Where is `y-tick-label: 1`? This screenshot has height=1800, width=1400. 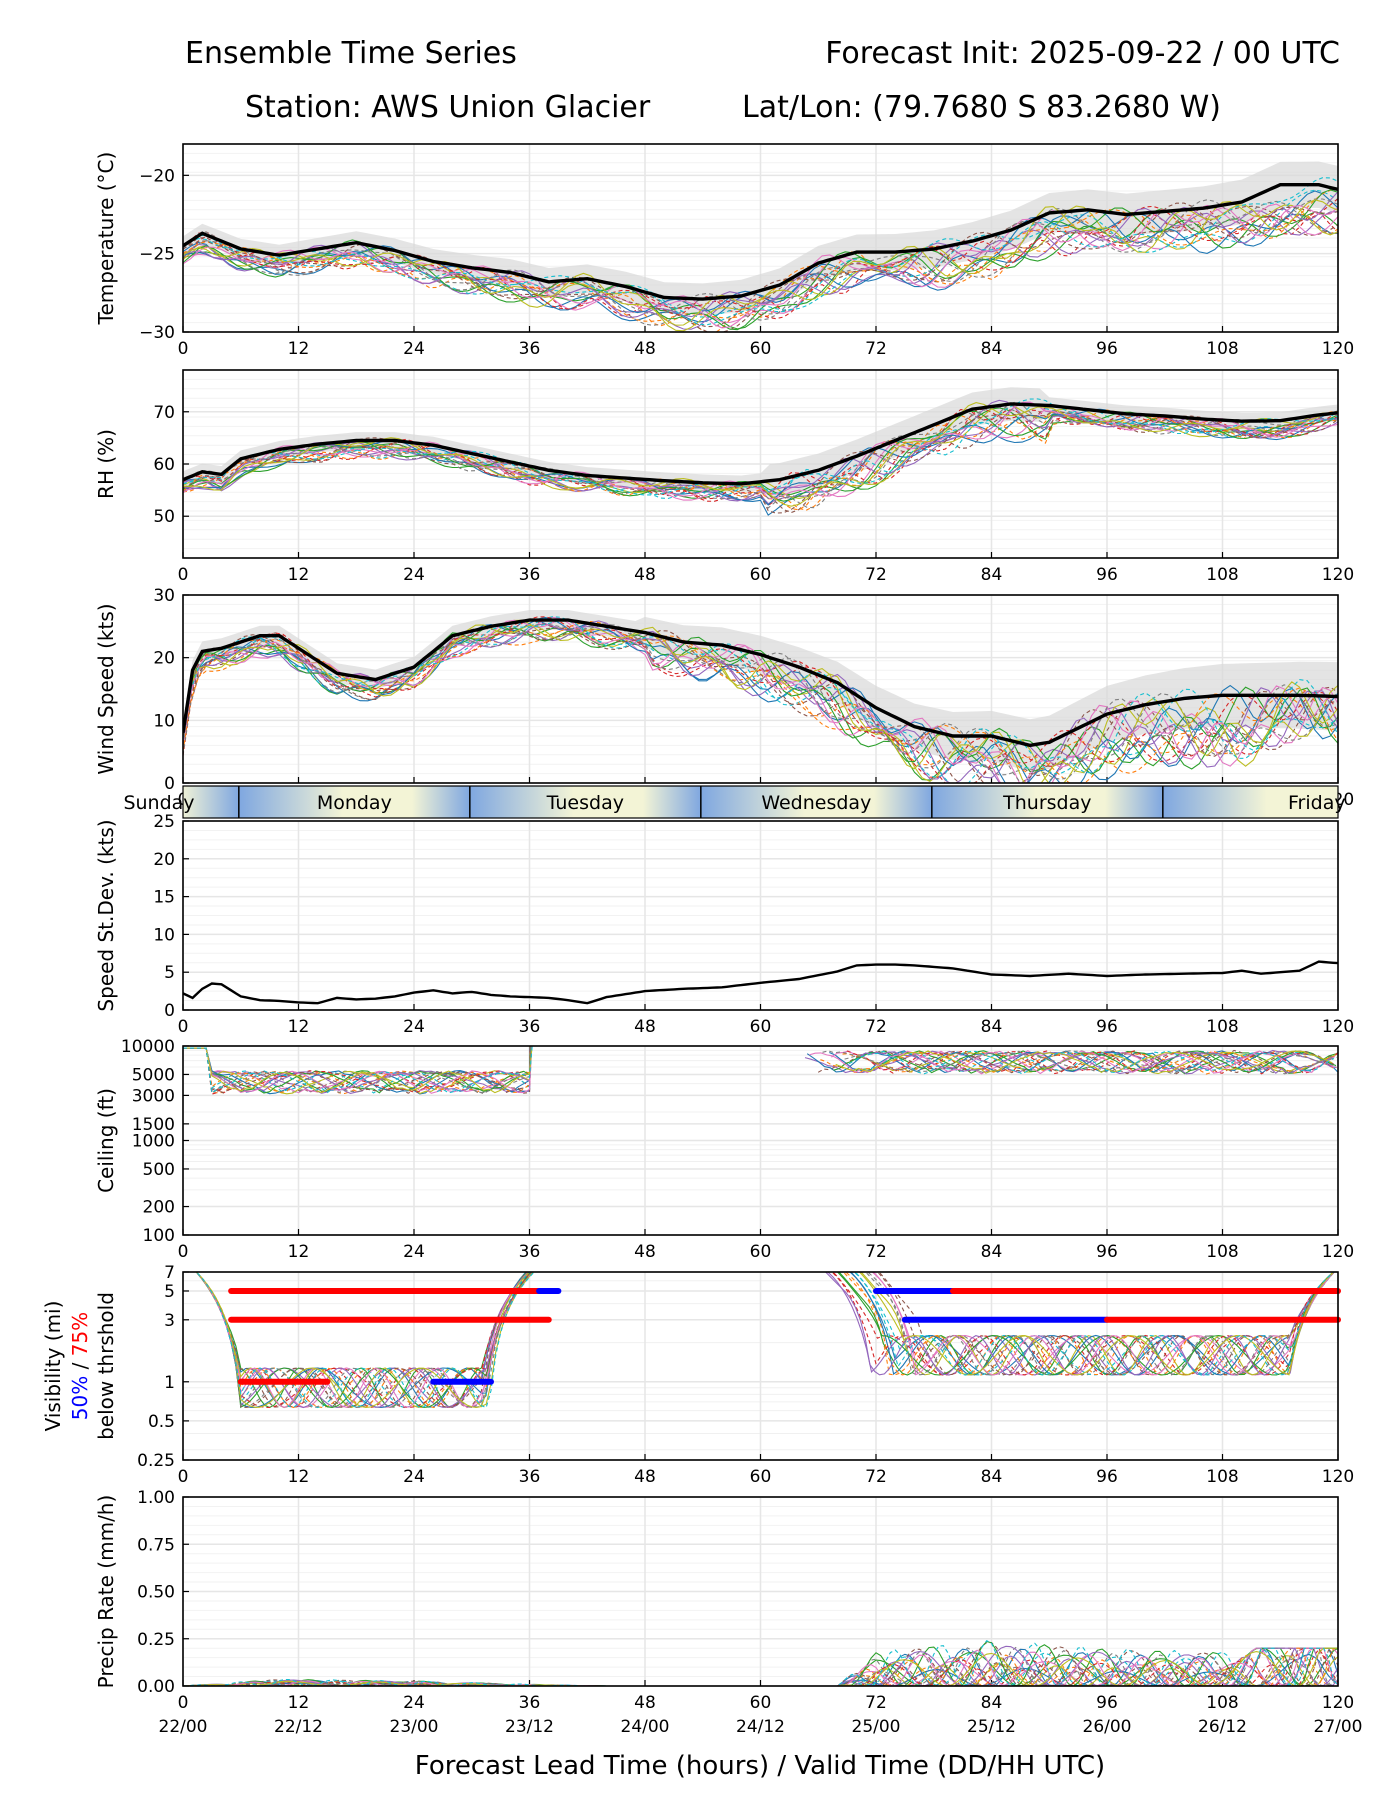 y-tick-label: 1 is located at coordinates (169, 1383).